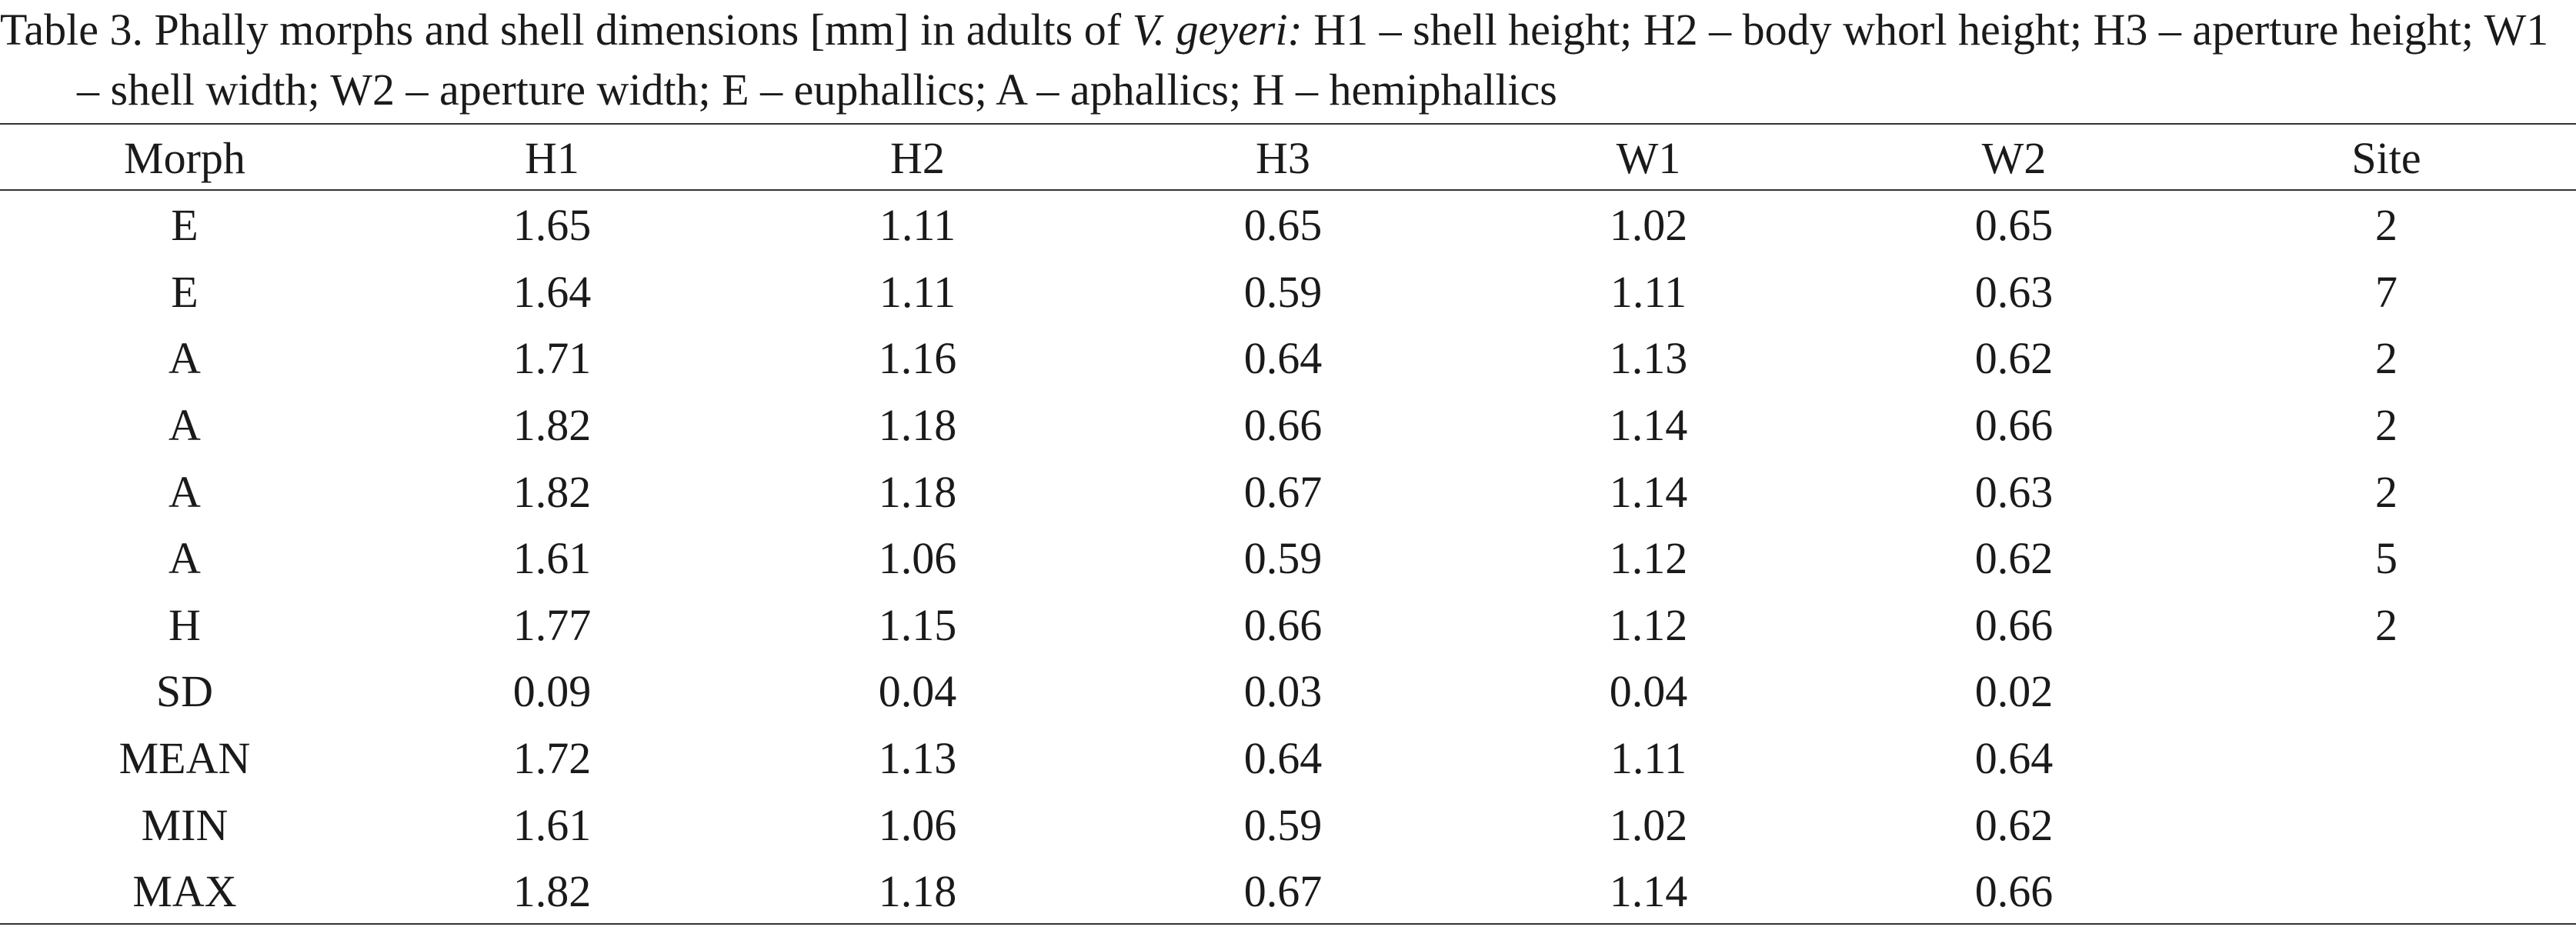  What do you see at coordinates (917, 624) in the screenshot?
I see `cell-h2: 1.15` at bounding box center [917, 624].